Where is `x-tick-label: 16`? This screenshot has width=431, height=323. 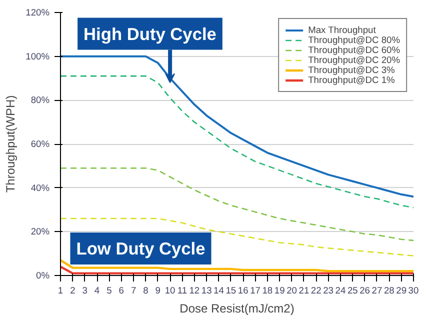 x-tick-label: 16 is located at coordinates (243, 291).